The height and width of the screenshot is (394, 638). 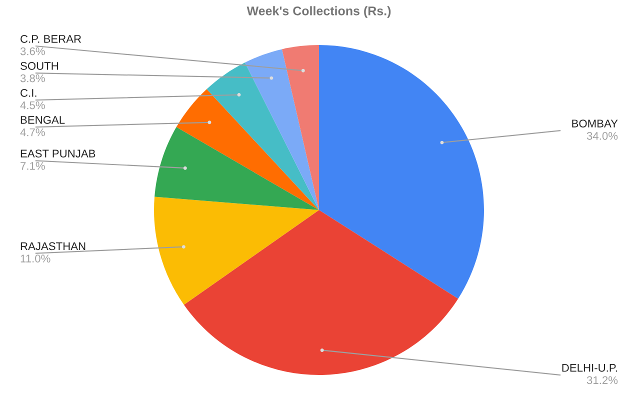 I want to click on slice-label: DELHI-U.P., so click(x=589, y=368).